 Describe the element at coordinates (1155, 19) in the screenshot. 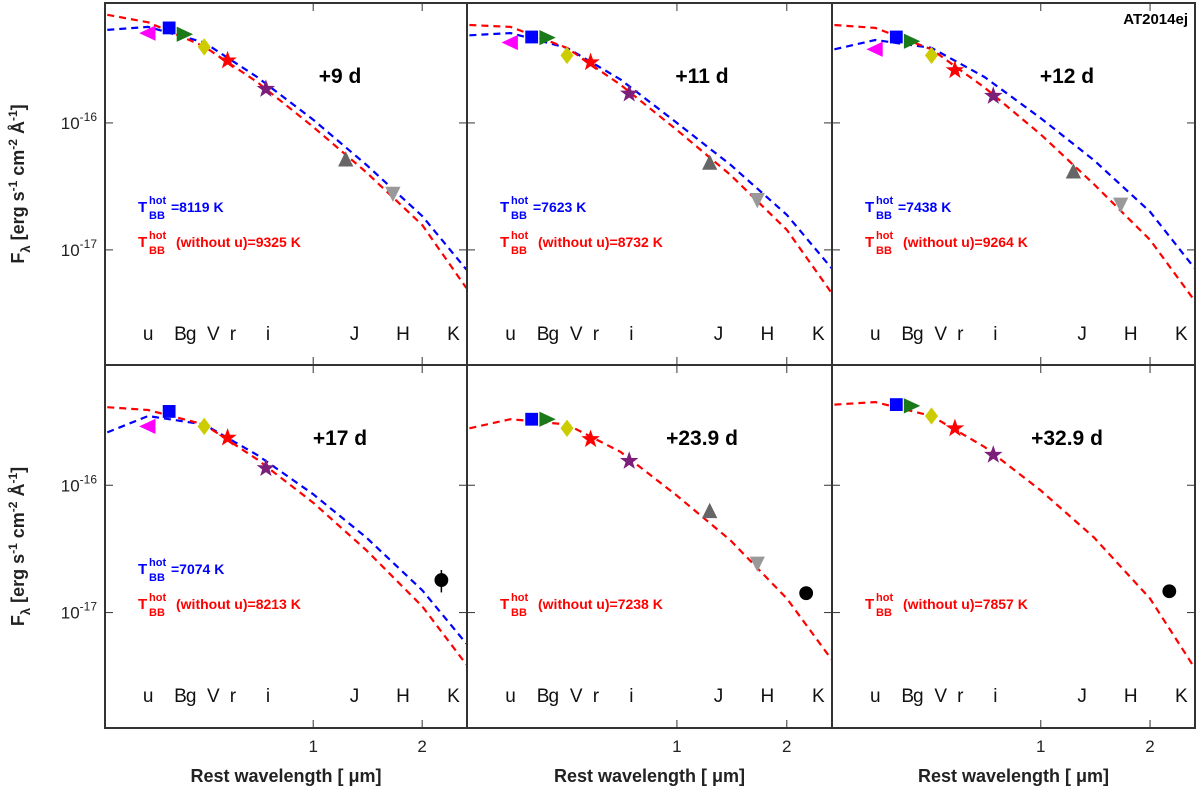

I see `chart-title: AT2014ej` at that location.